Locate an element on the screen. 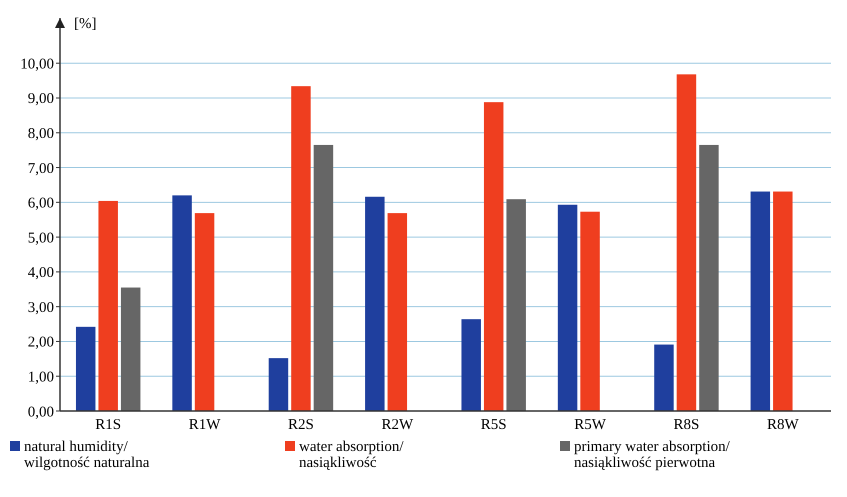 This screenshot has height=497, width=847. y-tick-label: 8,00 is located at coordinates (41, 134).